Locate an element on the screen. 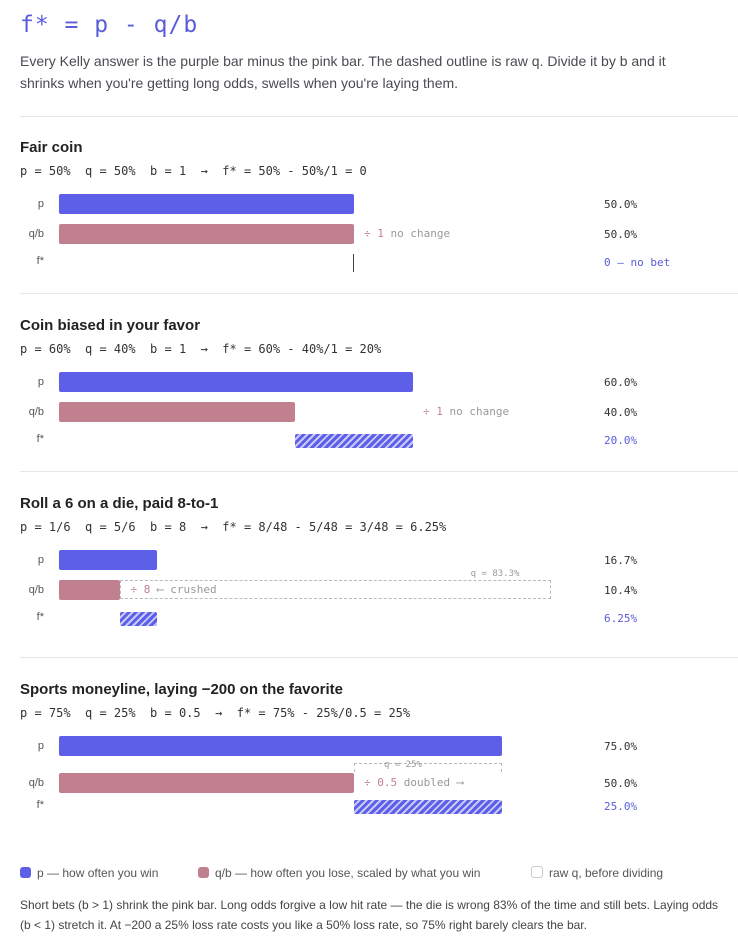  legend-item-raw: raw q, before dividing is located at coordinates (597, 873).